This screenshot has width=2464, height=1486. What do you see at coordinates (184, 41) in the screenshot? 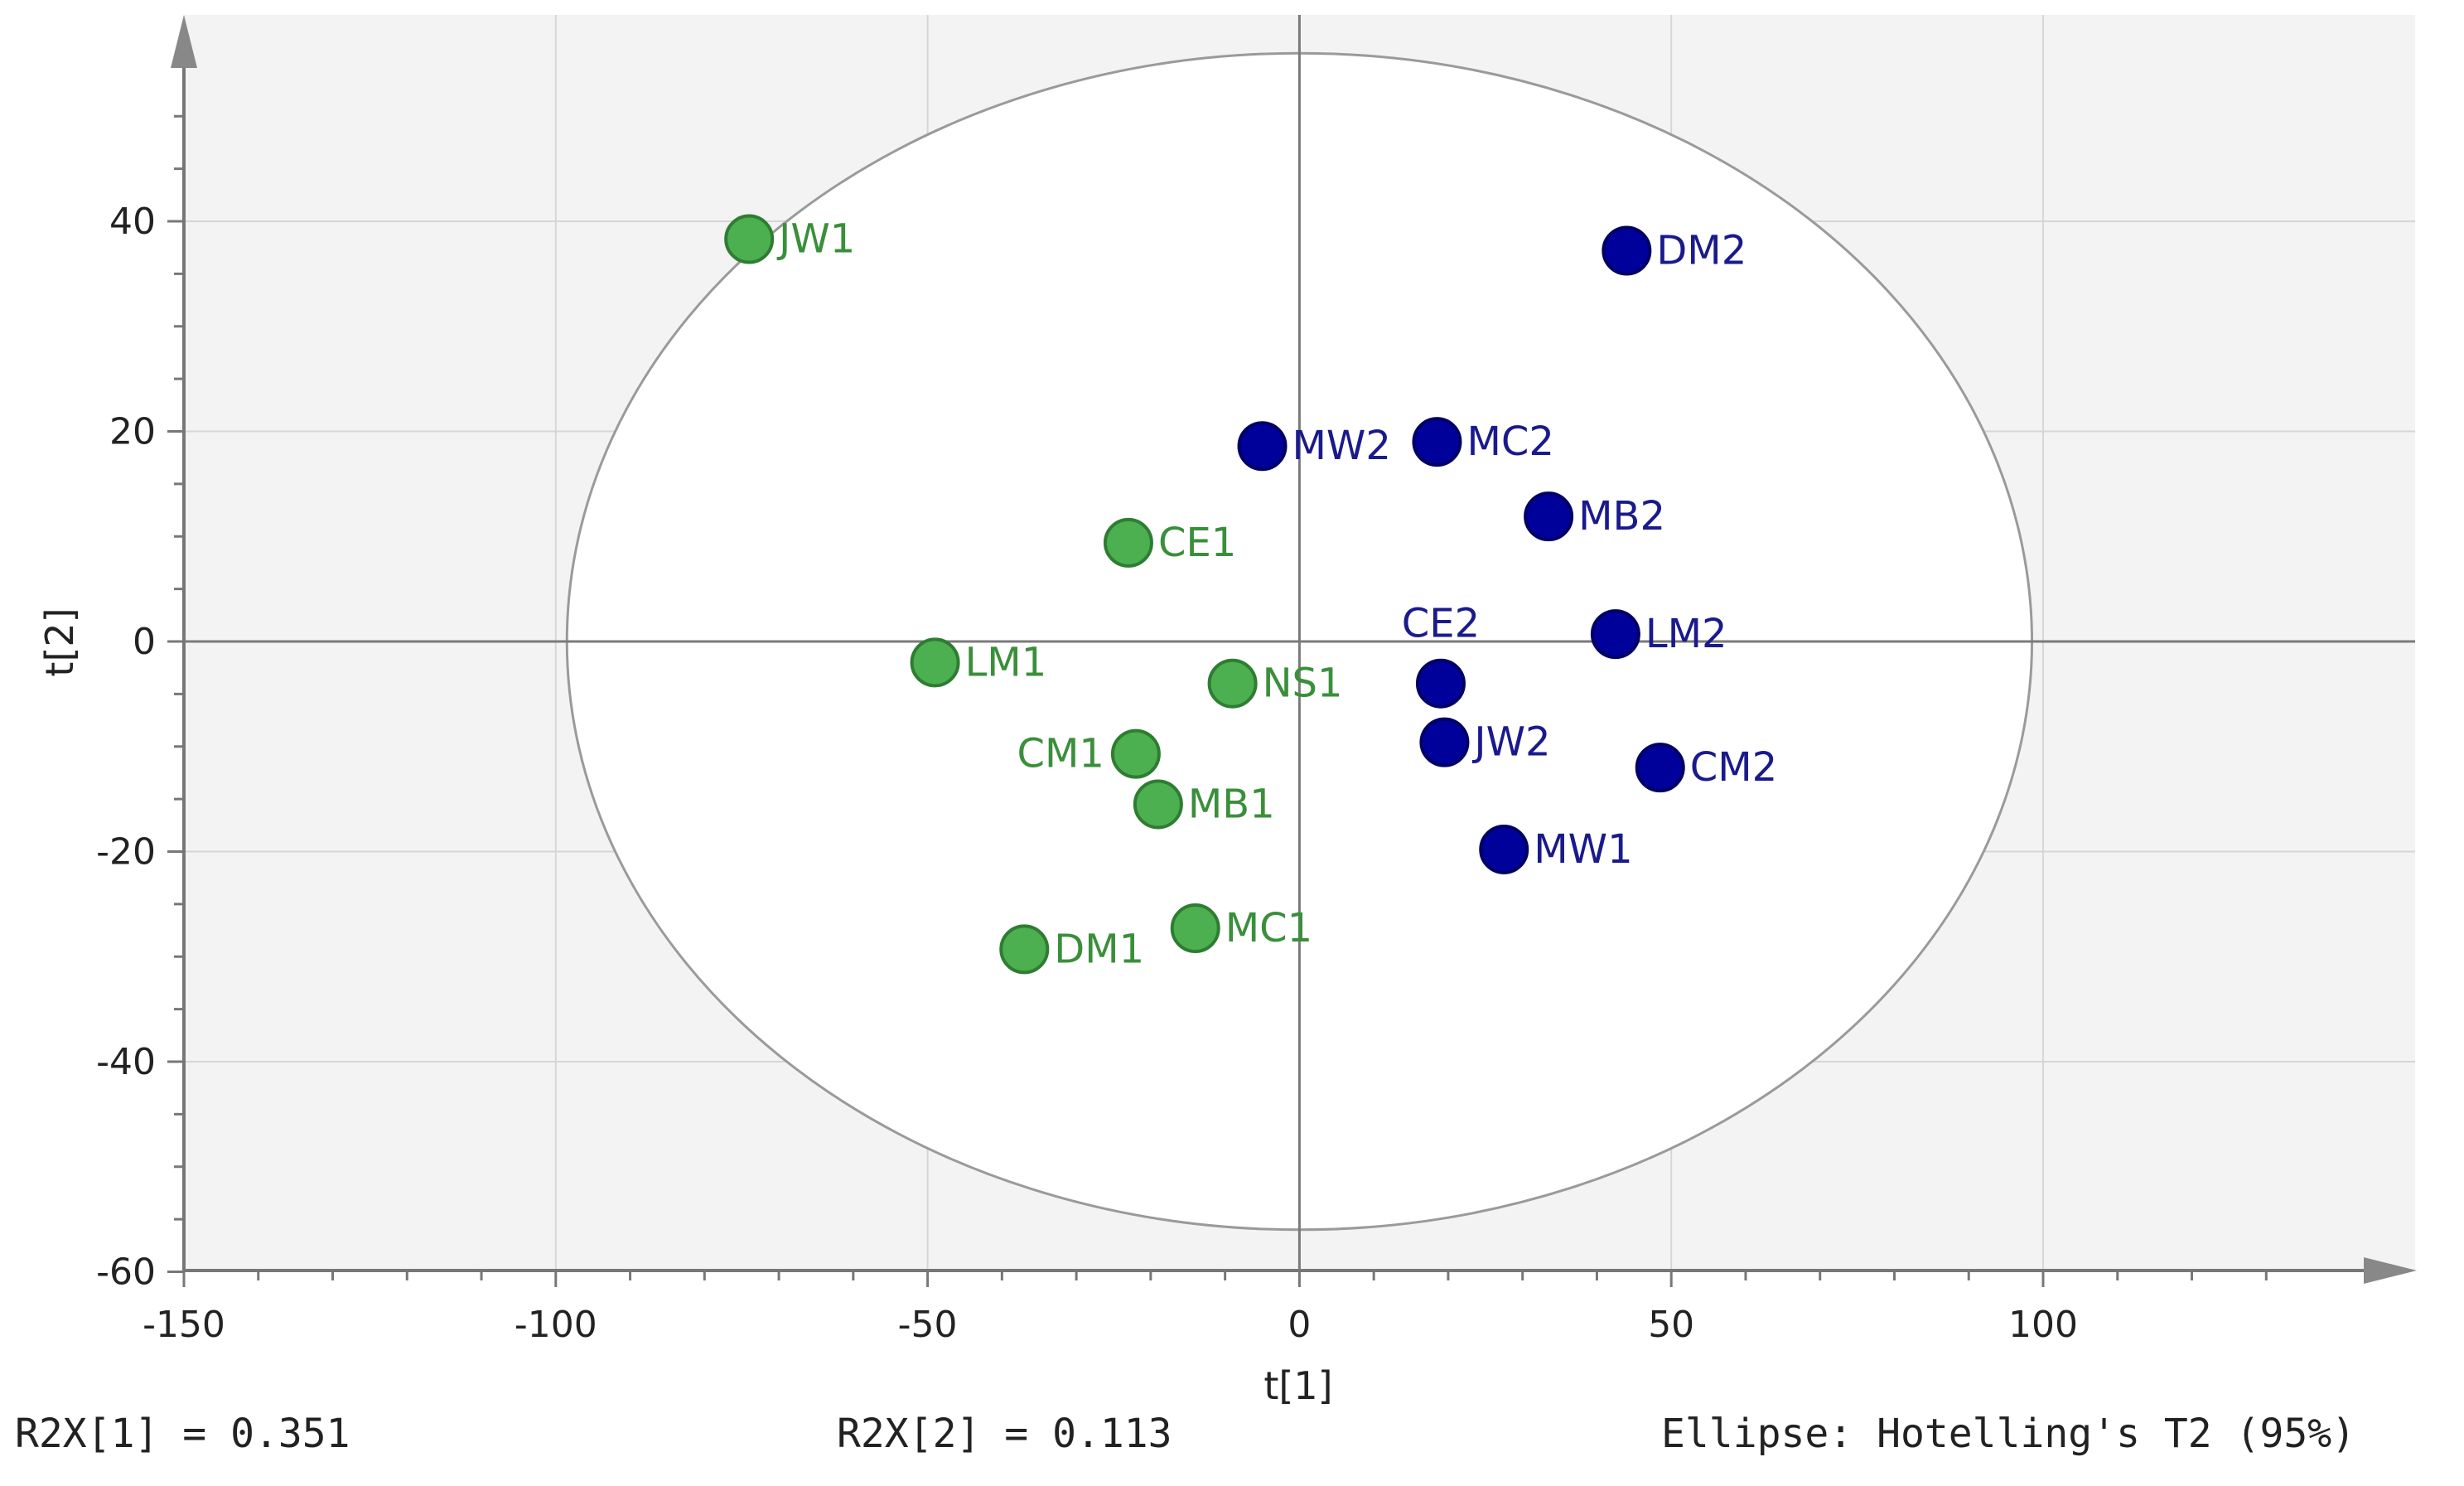
I see `y-axis-arrow` at bounding box center [184, 41].